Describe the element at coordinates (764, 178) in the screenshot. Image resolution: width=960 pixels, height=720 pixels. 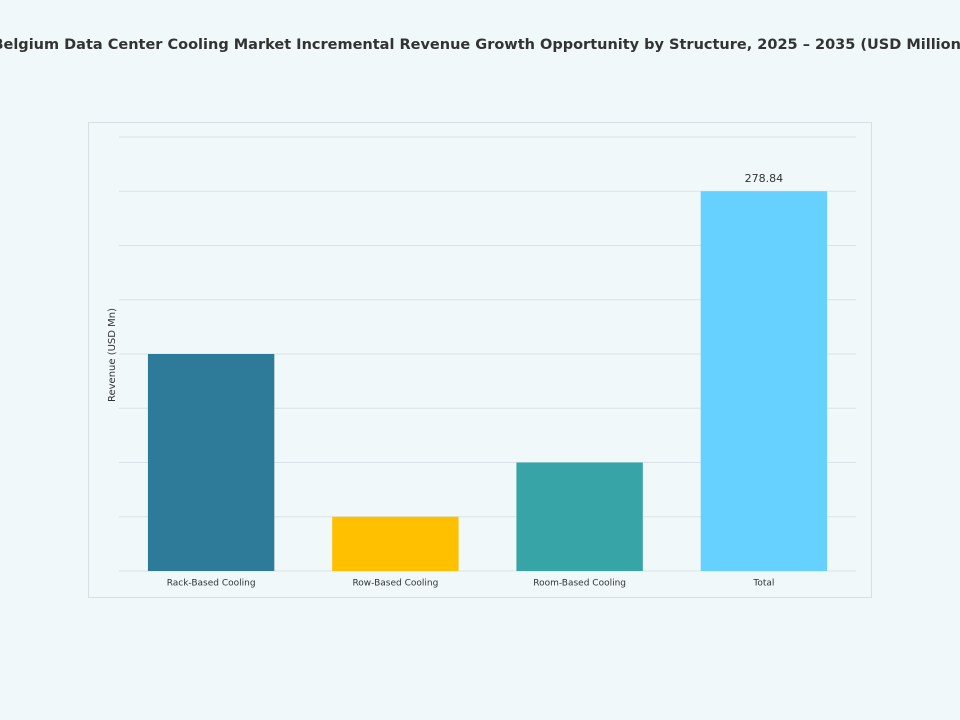
I see `data-label: 278.84` at that location.